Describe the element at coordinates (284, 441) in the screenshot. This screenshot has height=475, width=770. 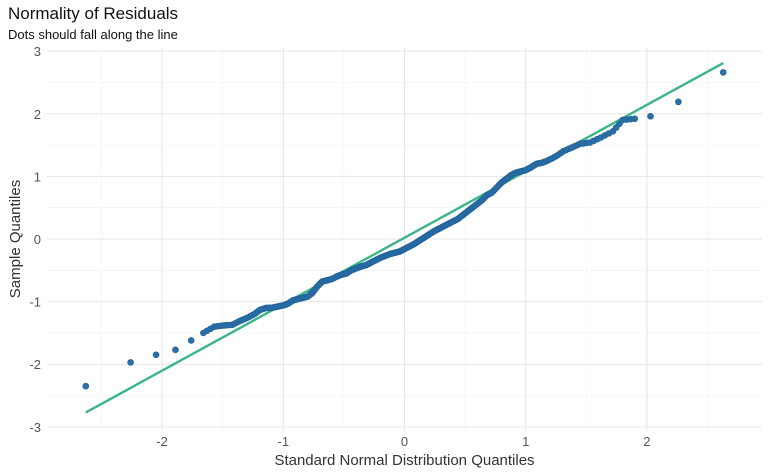
I see `x-tick-label: -1` at that location.